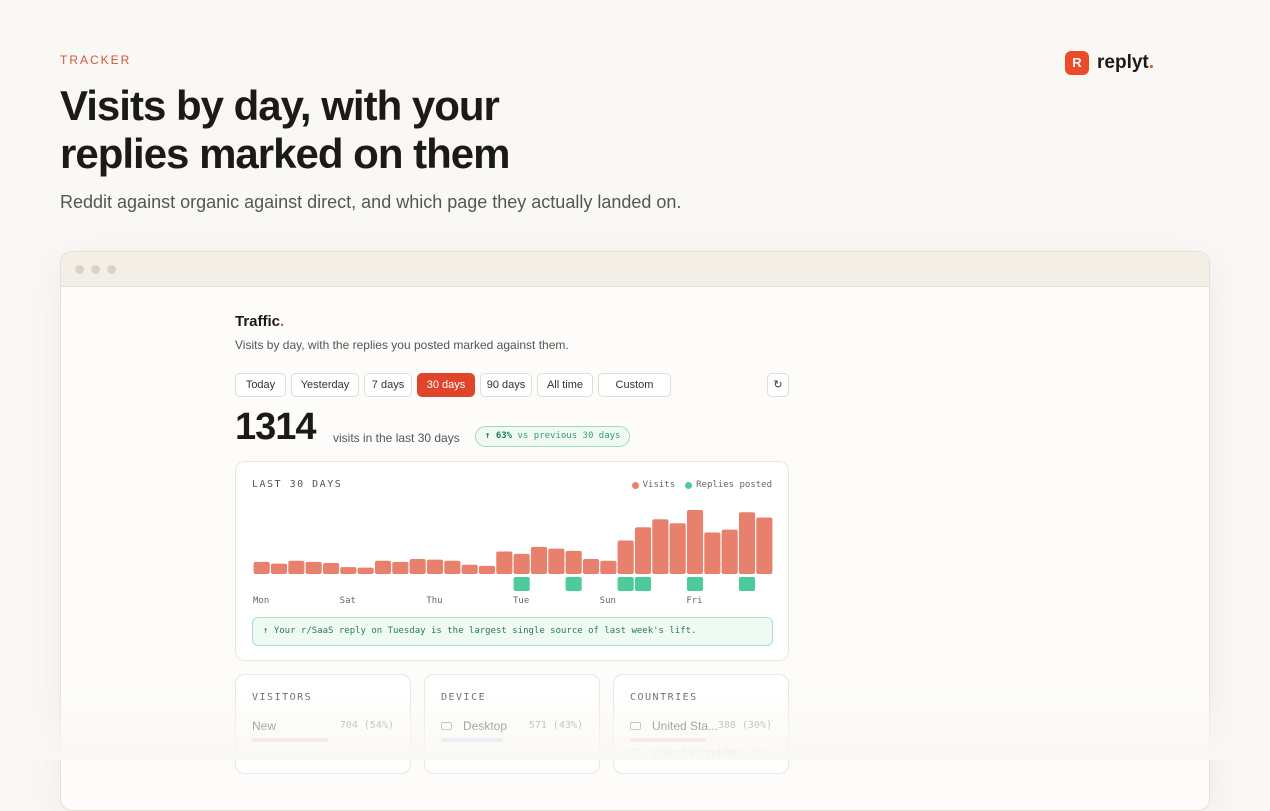 This screenshot has width=1270, height=811. I want to click on app-title: Traffic., so click(260, 321).